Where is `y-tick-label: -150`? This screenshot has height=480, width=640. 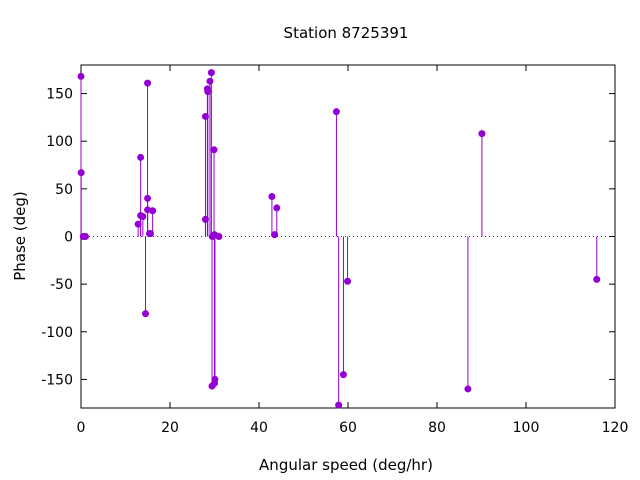 y-tick-label: -150 is located at coordinates (57, 380).